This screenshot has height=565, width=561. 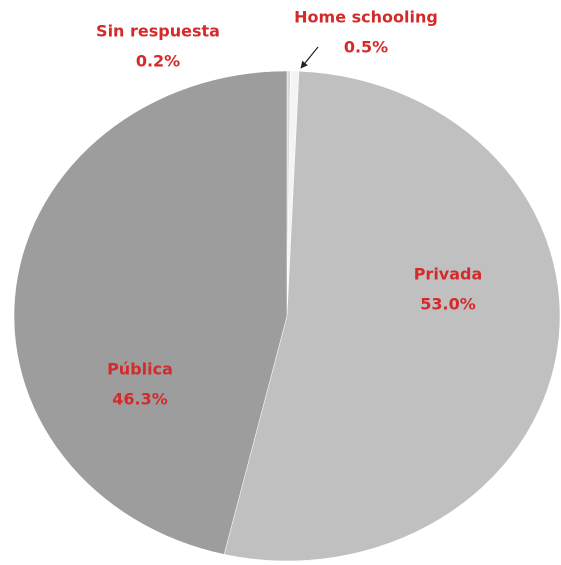 What do you see at coordinates (309, 57) in the screenshot?
I see `leader-arrow` at bounding box center [309, 57].